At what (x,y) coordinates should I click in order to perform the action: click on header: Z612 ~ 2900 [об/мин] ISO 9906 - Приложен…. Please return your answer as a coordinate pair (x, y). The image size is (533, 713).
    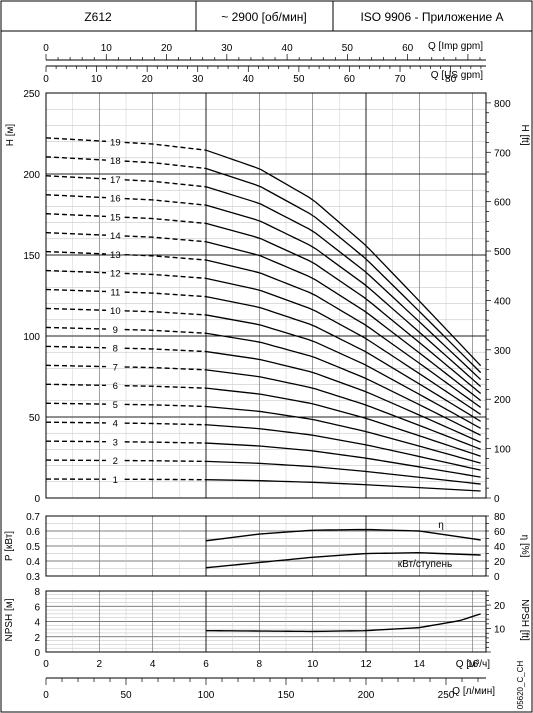
    Looking at the image, I should click on (266, 16).